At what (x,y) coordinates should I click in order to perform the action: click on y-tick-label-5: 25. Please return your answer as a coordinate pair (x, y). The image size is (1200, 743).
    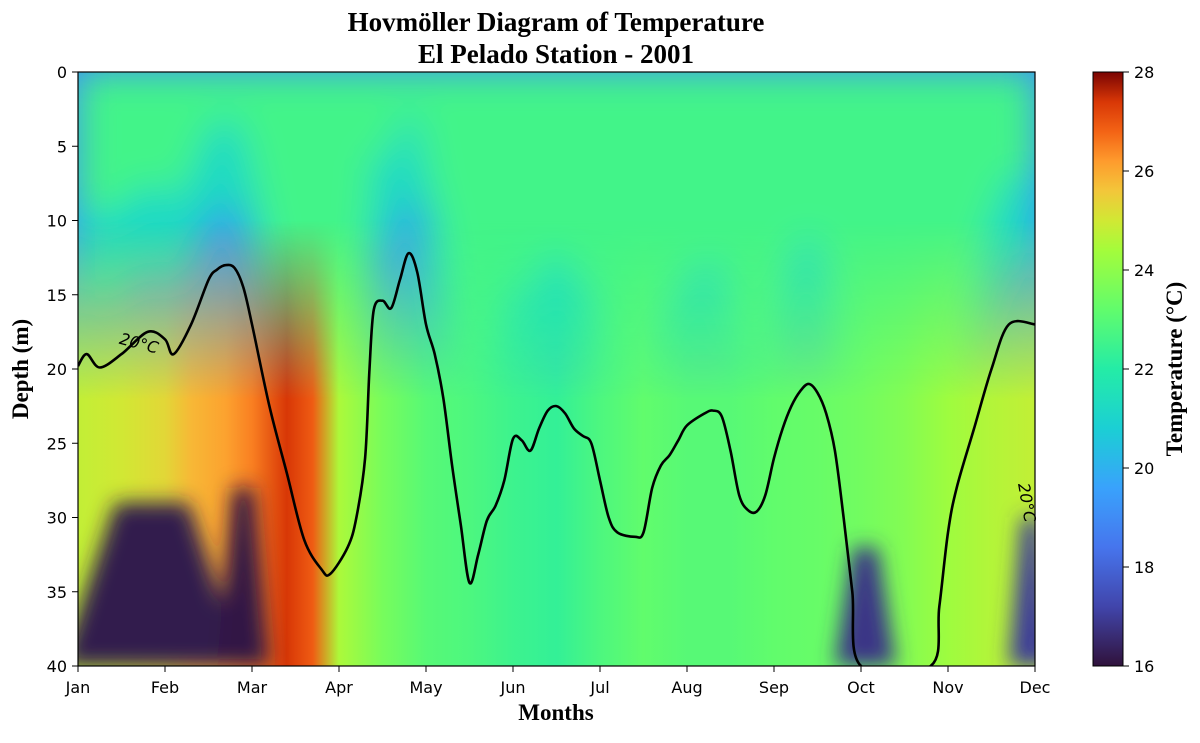
    Looking at the image, I should click on (57, 443).